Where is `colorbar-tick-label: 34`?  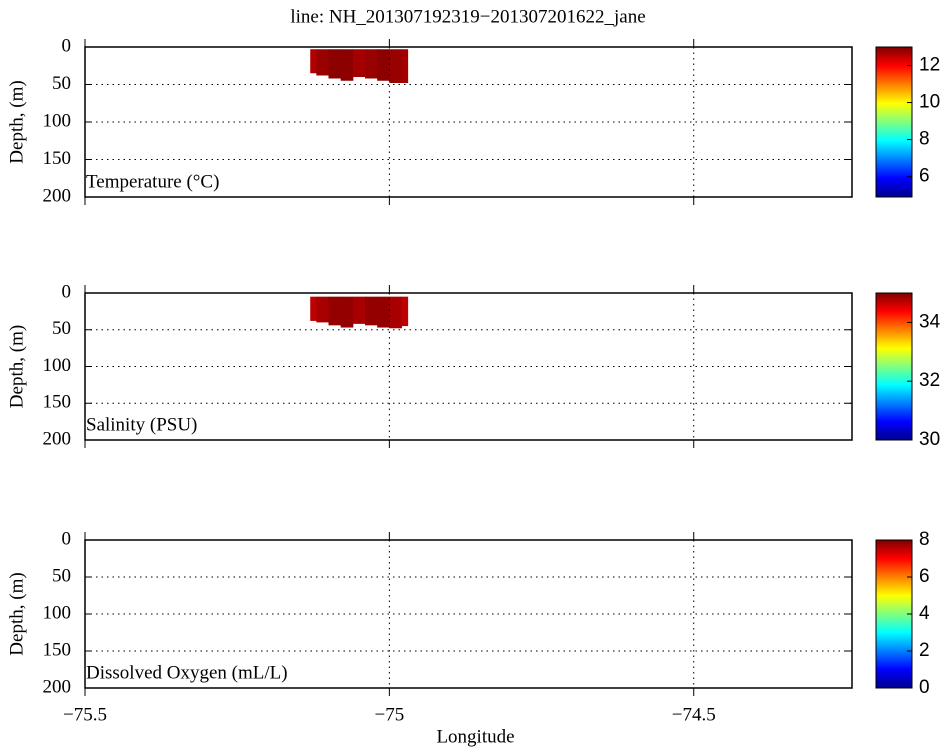
colorbar-tick-label: 34 is located at coordinates (930, 321).